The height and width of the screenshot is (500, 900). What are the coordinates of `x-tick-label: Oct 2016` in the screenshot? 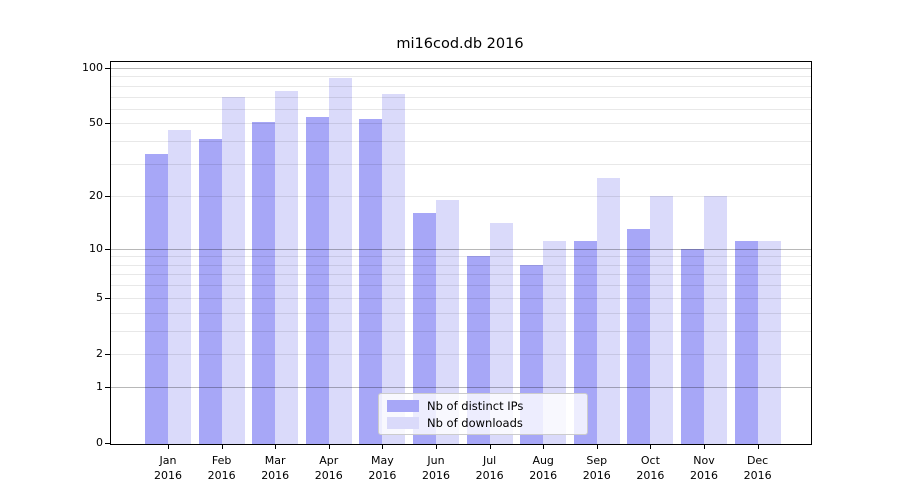 It's located at (650, 468).